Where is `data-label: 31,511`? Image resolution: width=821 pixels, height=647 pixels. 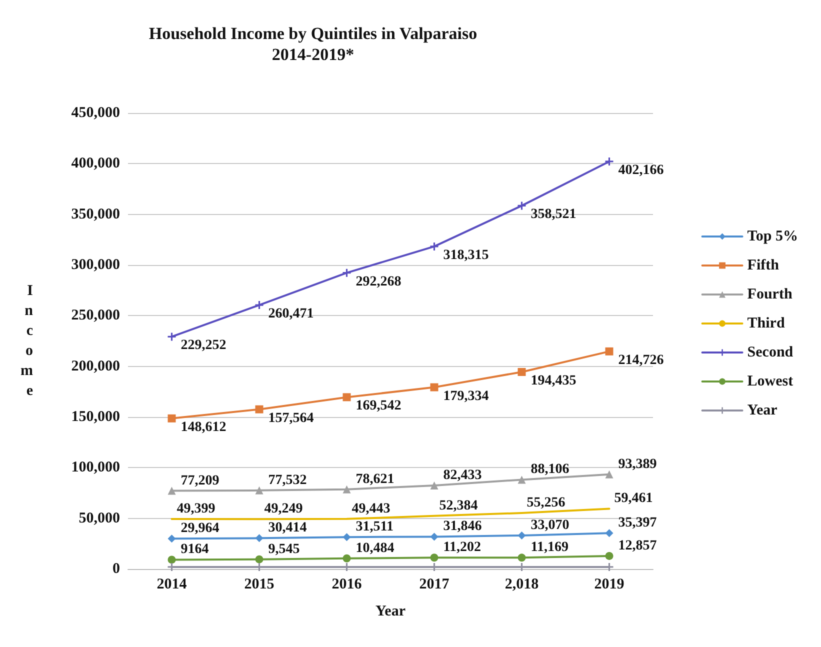
data-label: 31,511 is located at coordinates (375, 527).